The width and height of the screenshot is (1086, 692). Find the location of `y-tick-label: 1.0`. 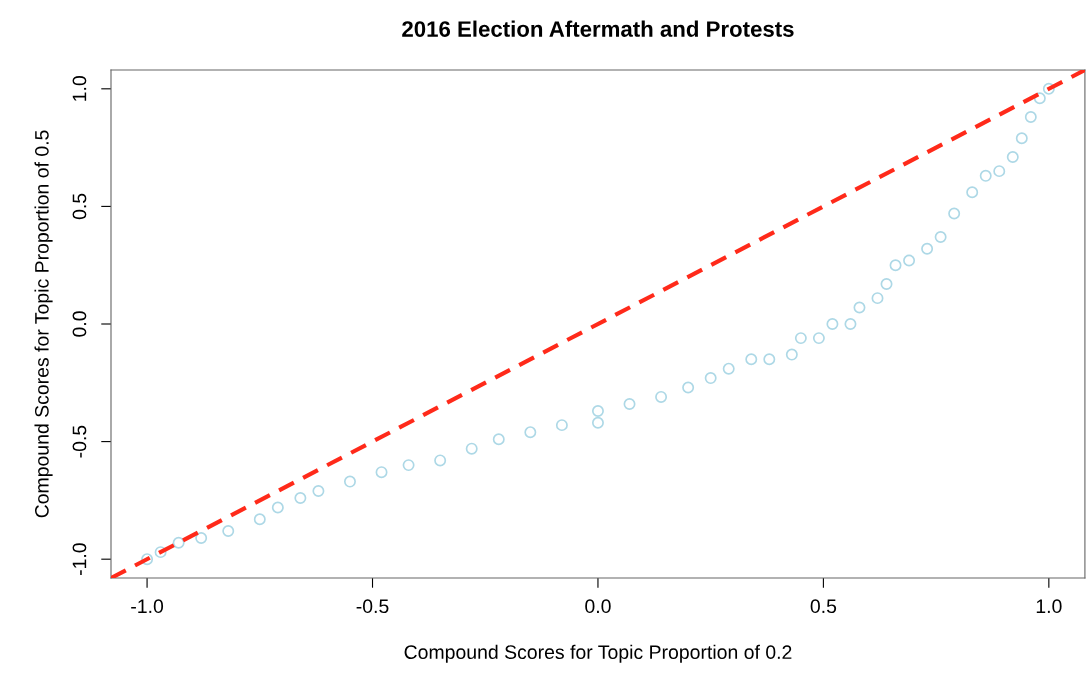

y-tick-label: 1.0 is located at coordinates (79, 88).